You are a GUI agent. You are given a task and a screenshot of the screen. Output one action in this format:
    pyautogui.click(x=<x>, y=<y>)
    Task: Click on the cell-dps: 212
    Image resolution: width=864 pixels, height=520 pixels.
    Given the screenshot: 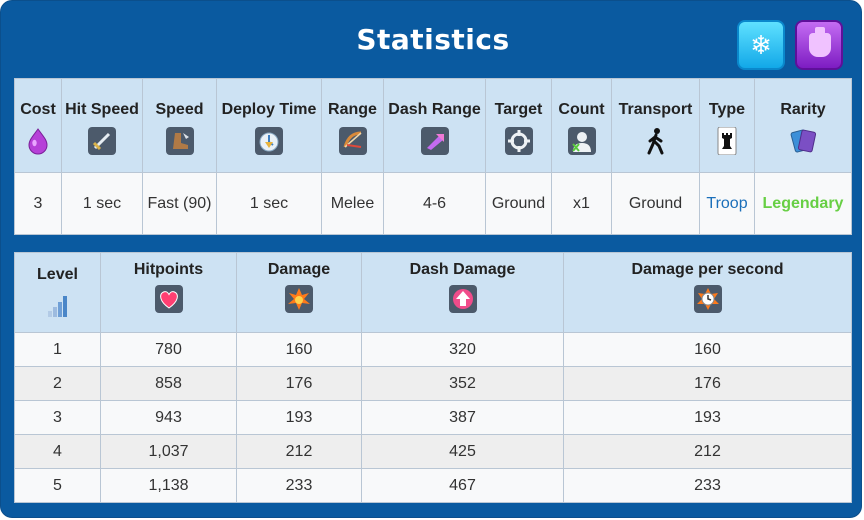 What is the action you would take?
    pyautogui.click(x=707, y=451)
    